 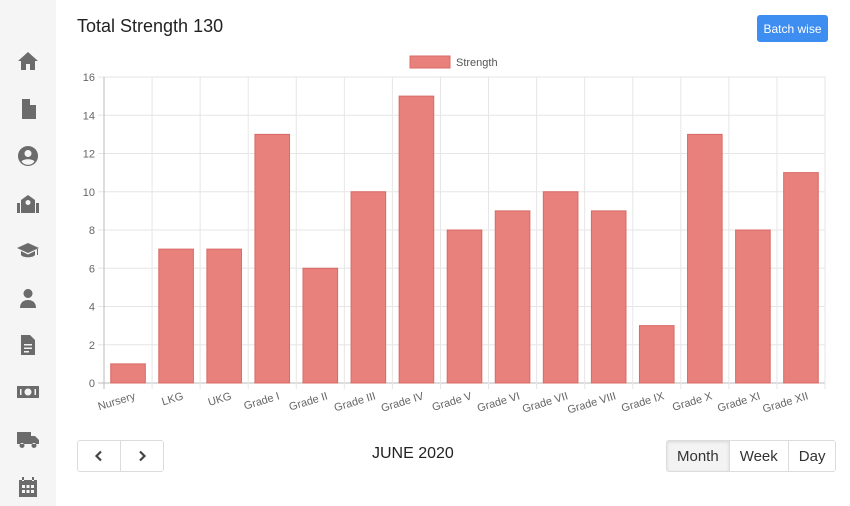 I want to click on month-view-button: Month, so click(x=698, y=456).